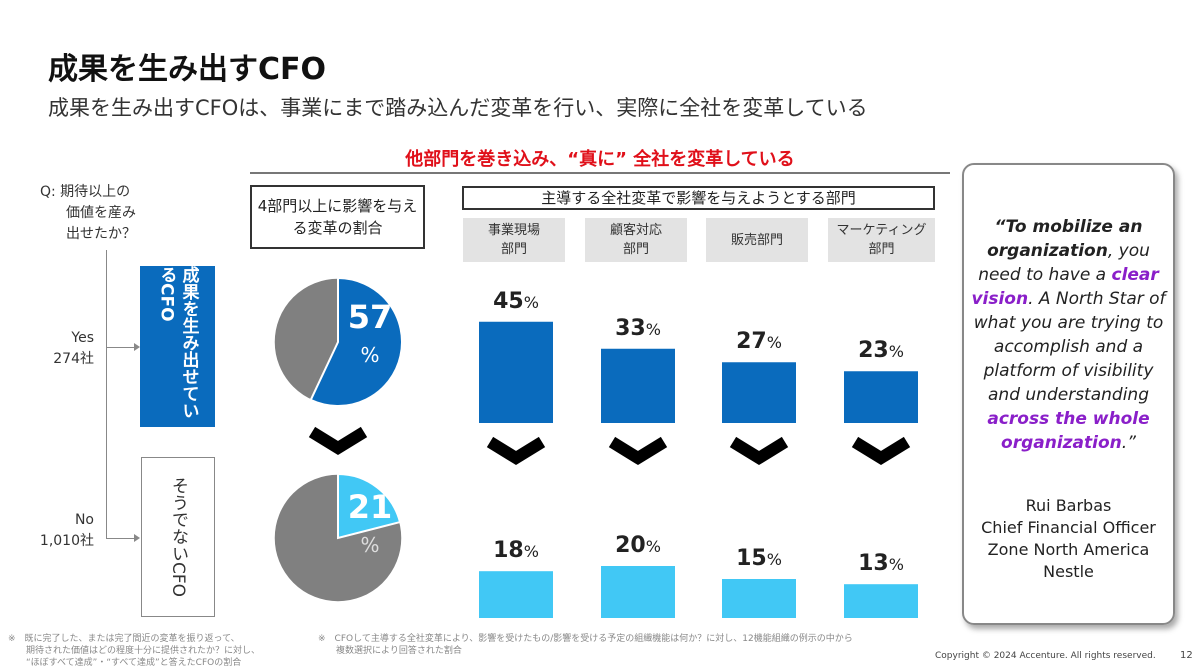  Describe the element at coordinates (1068, 431) in the screenshot. I see `quote-highlight: across the whole organization` at that location.